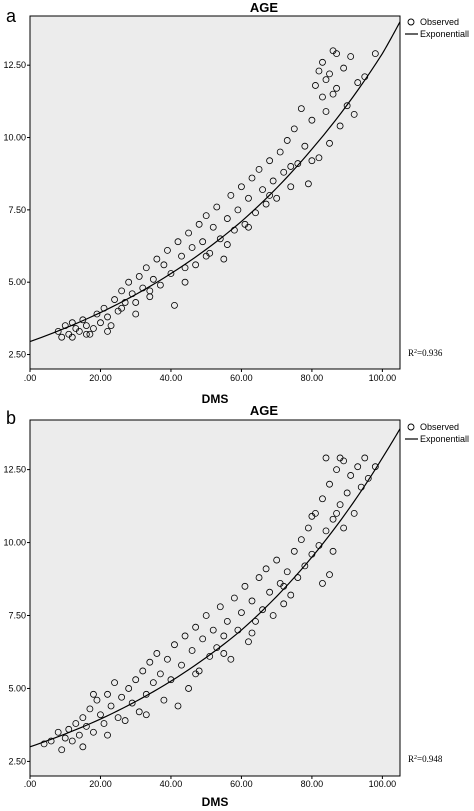  What do you see at coordinates (171, 378) in the screenshot?
I see `x-tick-label: 40.00` at bounding box center [171, 378].